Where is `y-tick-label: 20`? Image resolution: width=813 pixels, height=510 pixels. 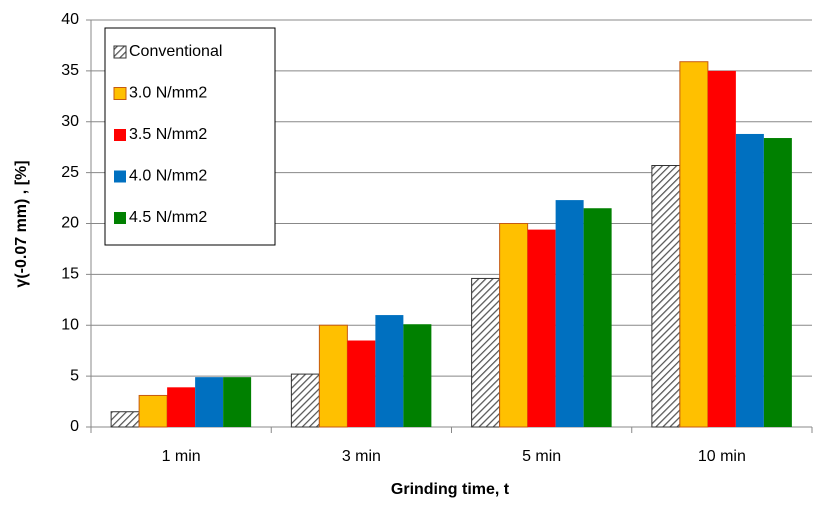 y-tick-label: 20 is located at coordinates (70, 223).